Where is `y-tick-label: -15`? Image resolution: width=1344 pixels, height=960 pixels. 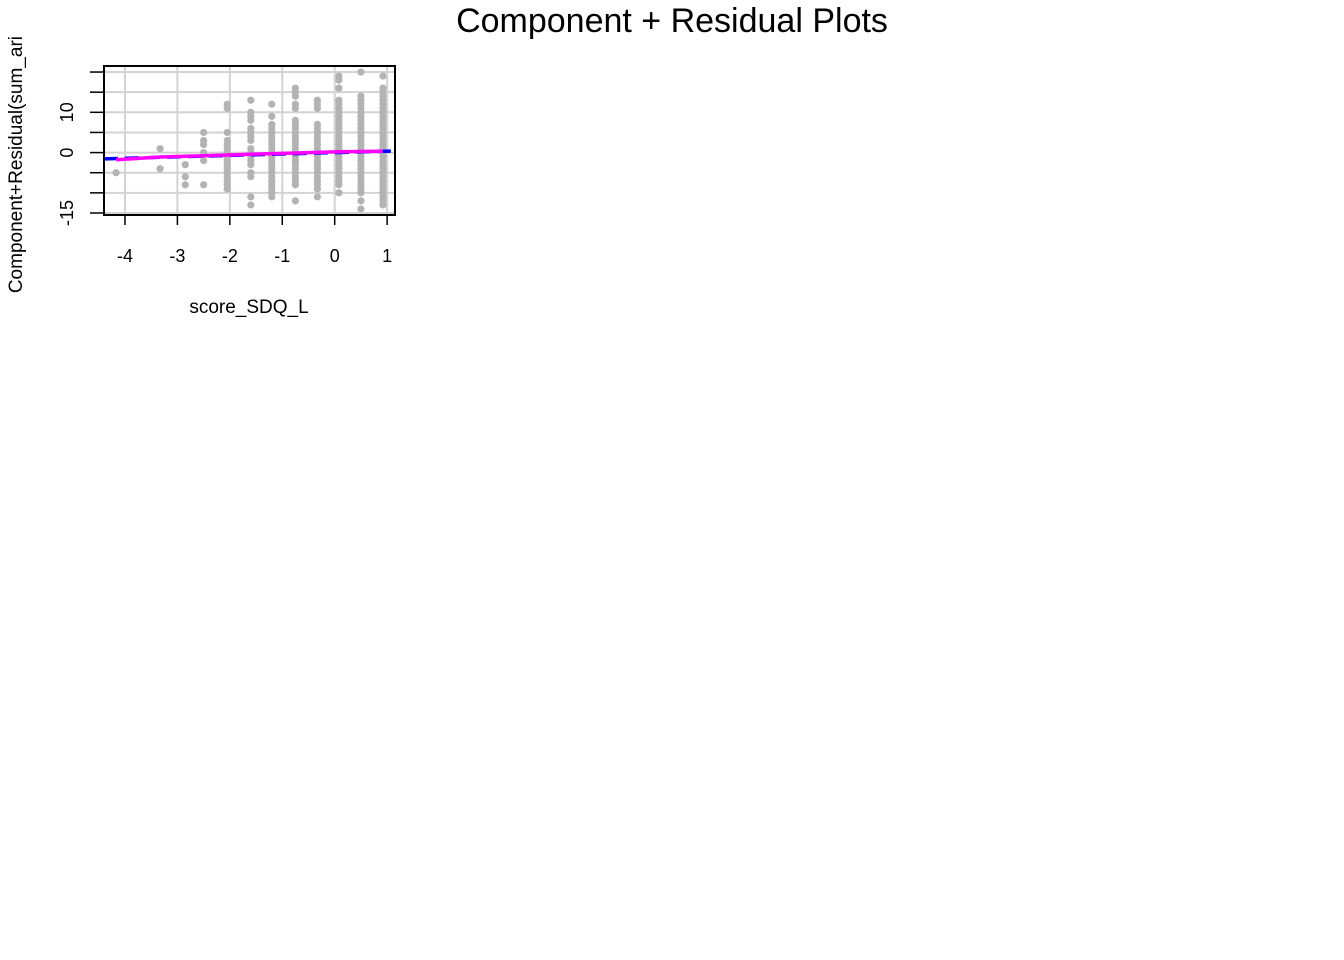 y-tick-label: -15 is located at coordinates (67, 213).